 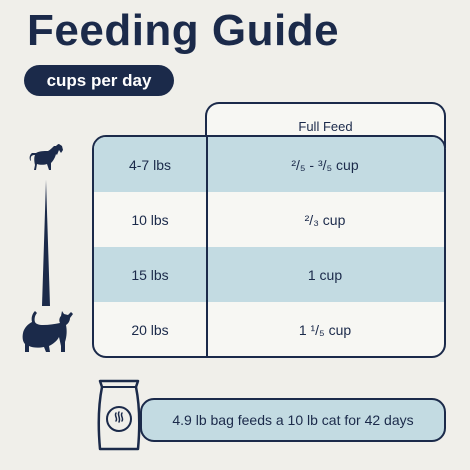 I want to click on column-divider, so click(x=207, y=246).